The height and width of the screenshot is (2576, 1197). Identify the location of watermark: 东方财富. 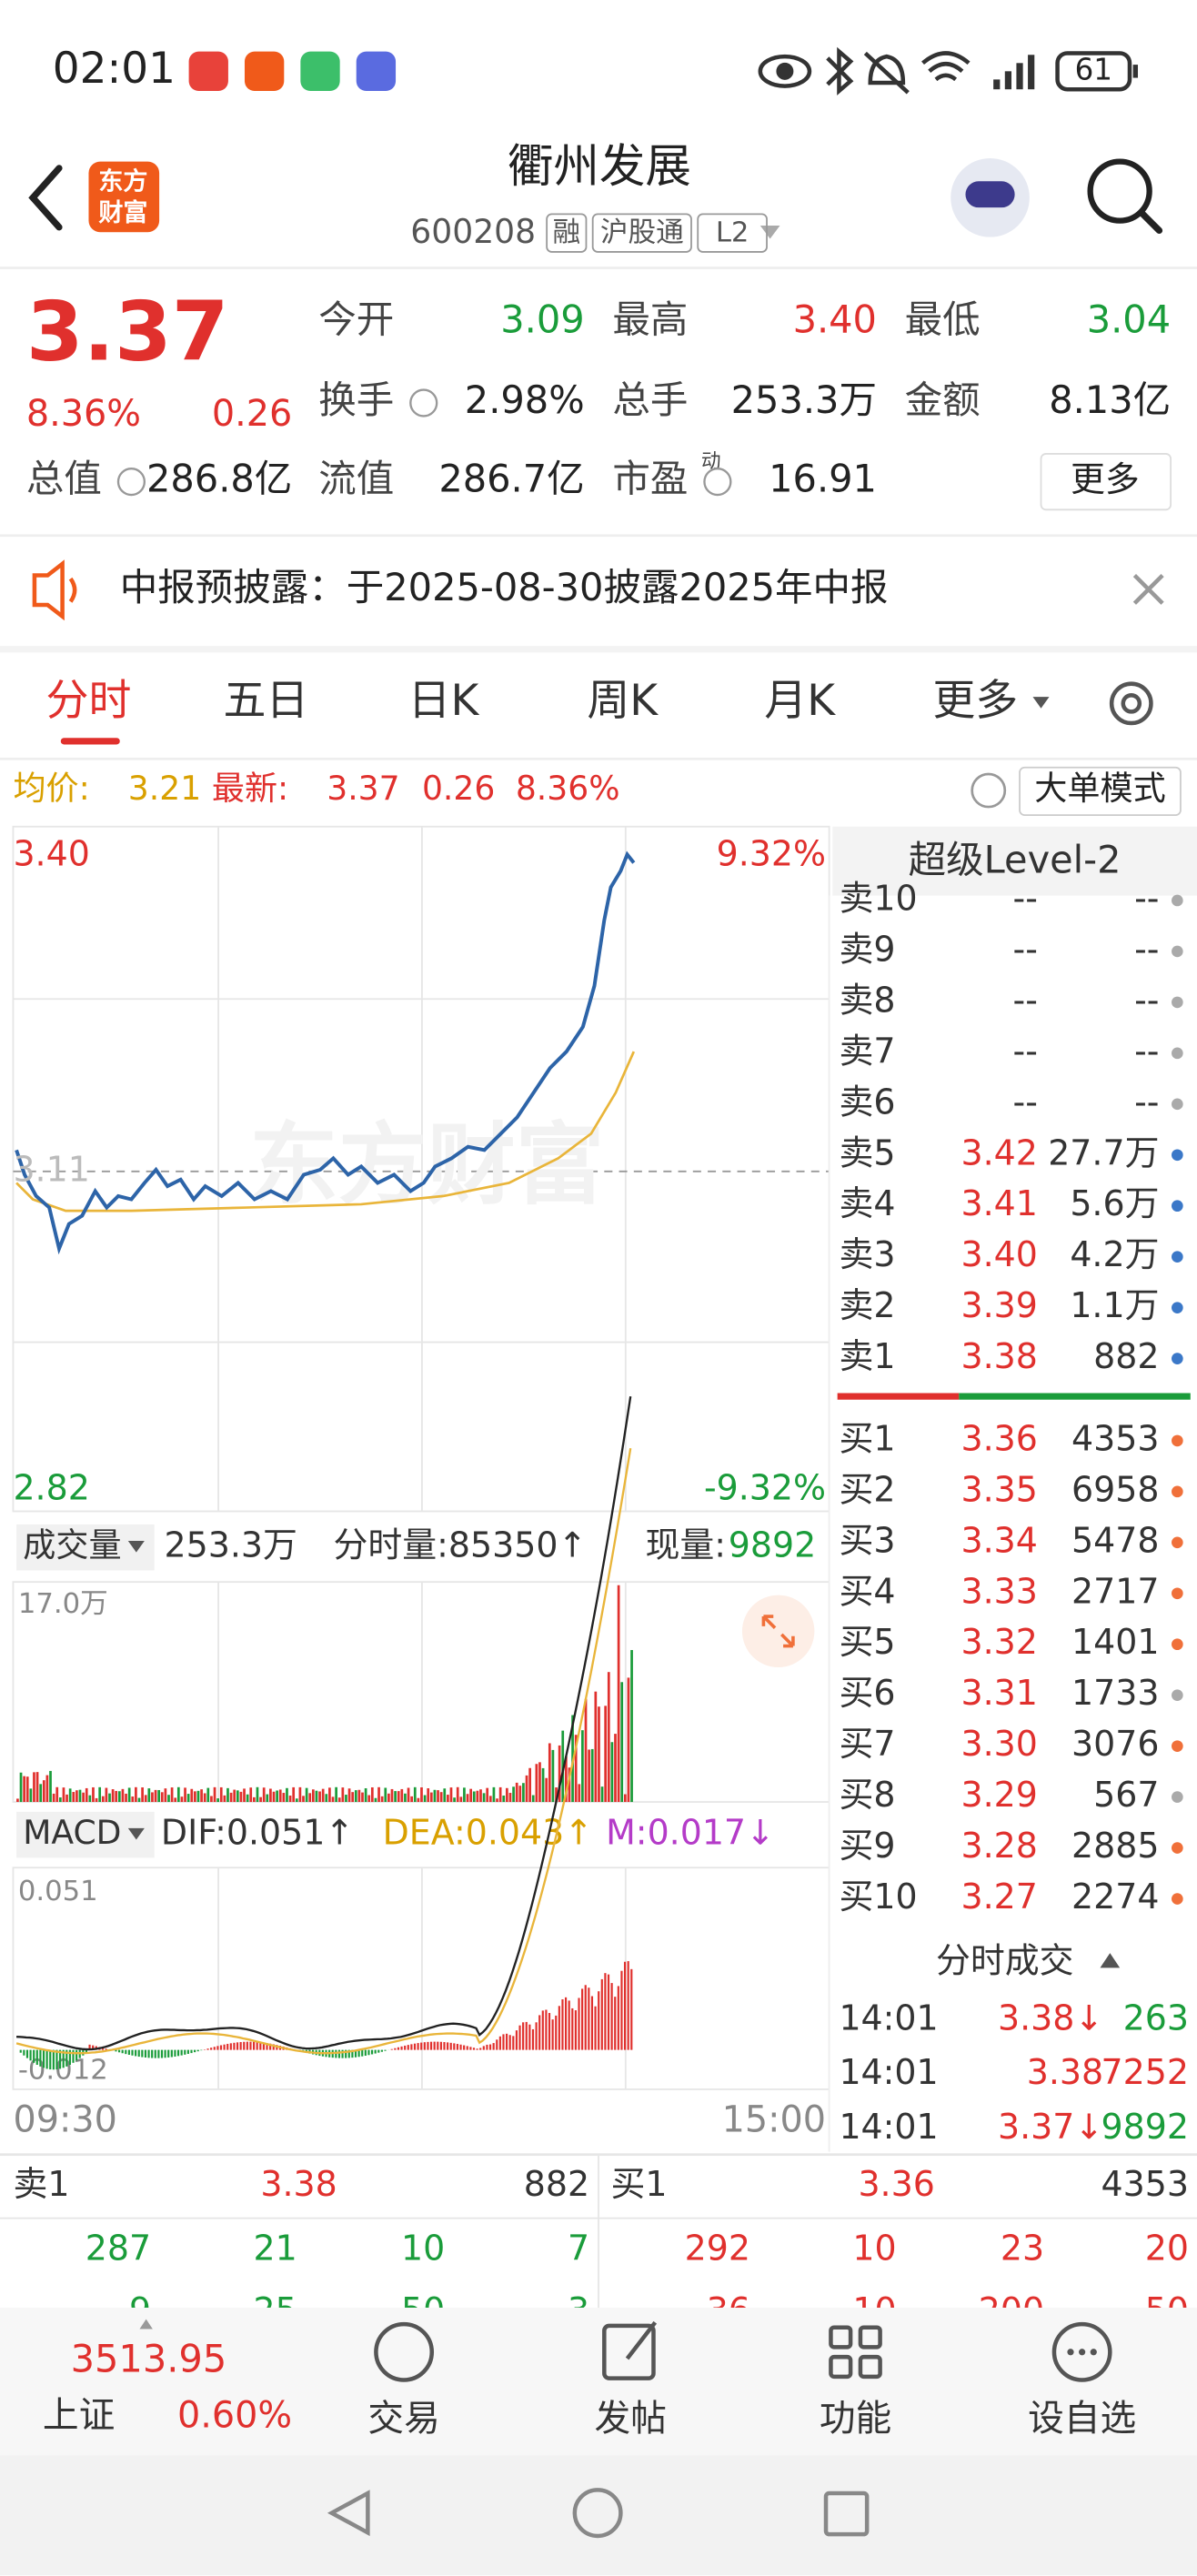
(426, 1165).